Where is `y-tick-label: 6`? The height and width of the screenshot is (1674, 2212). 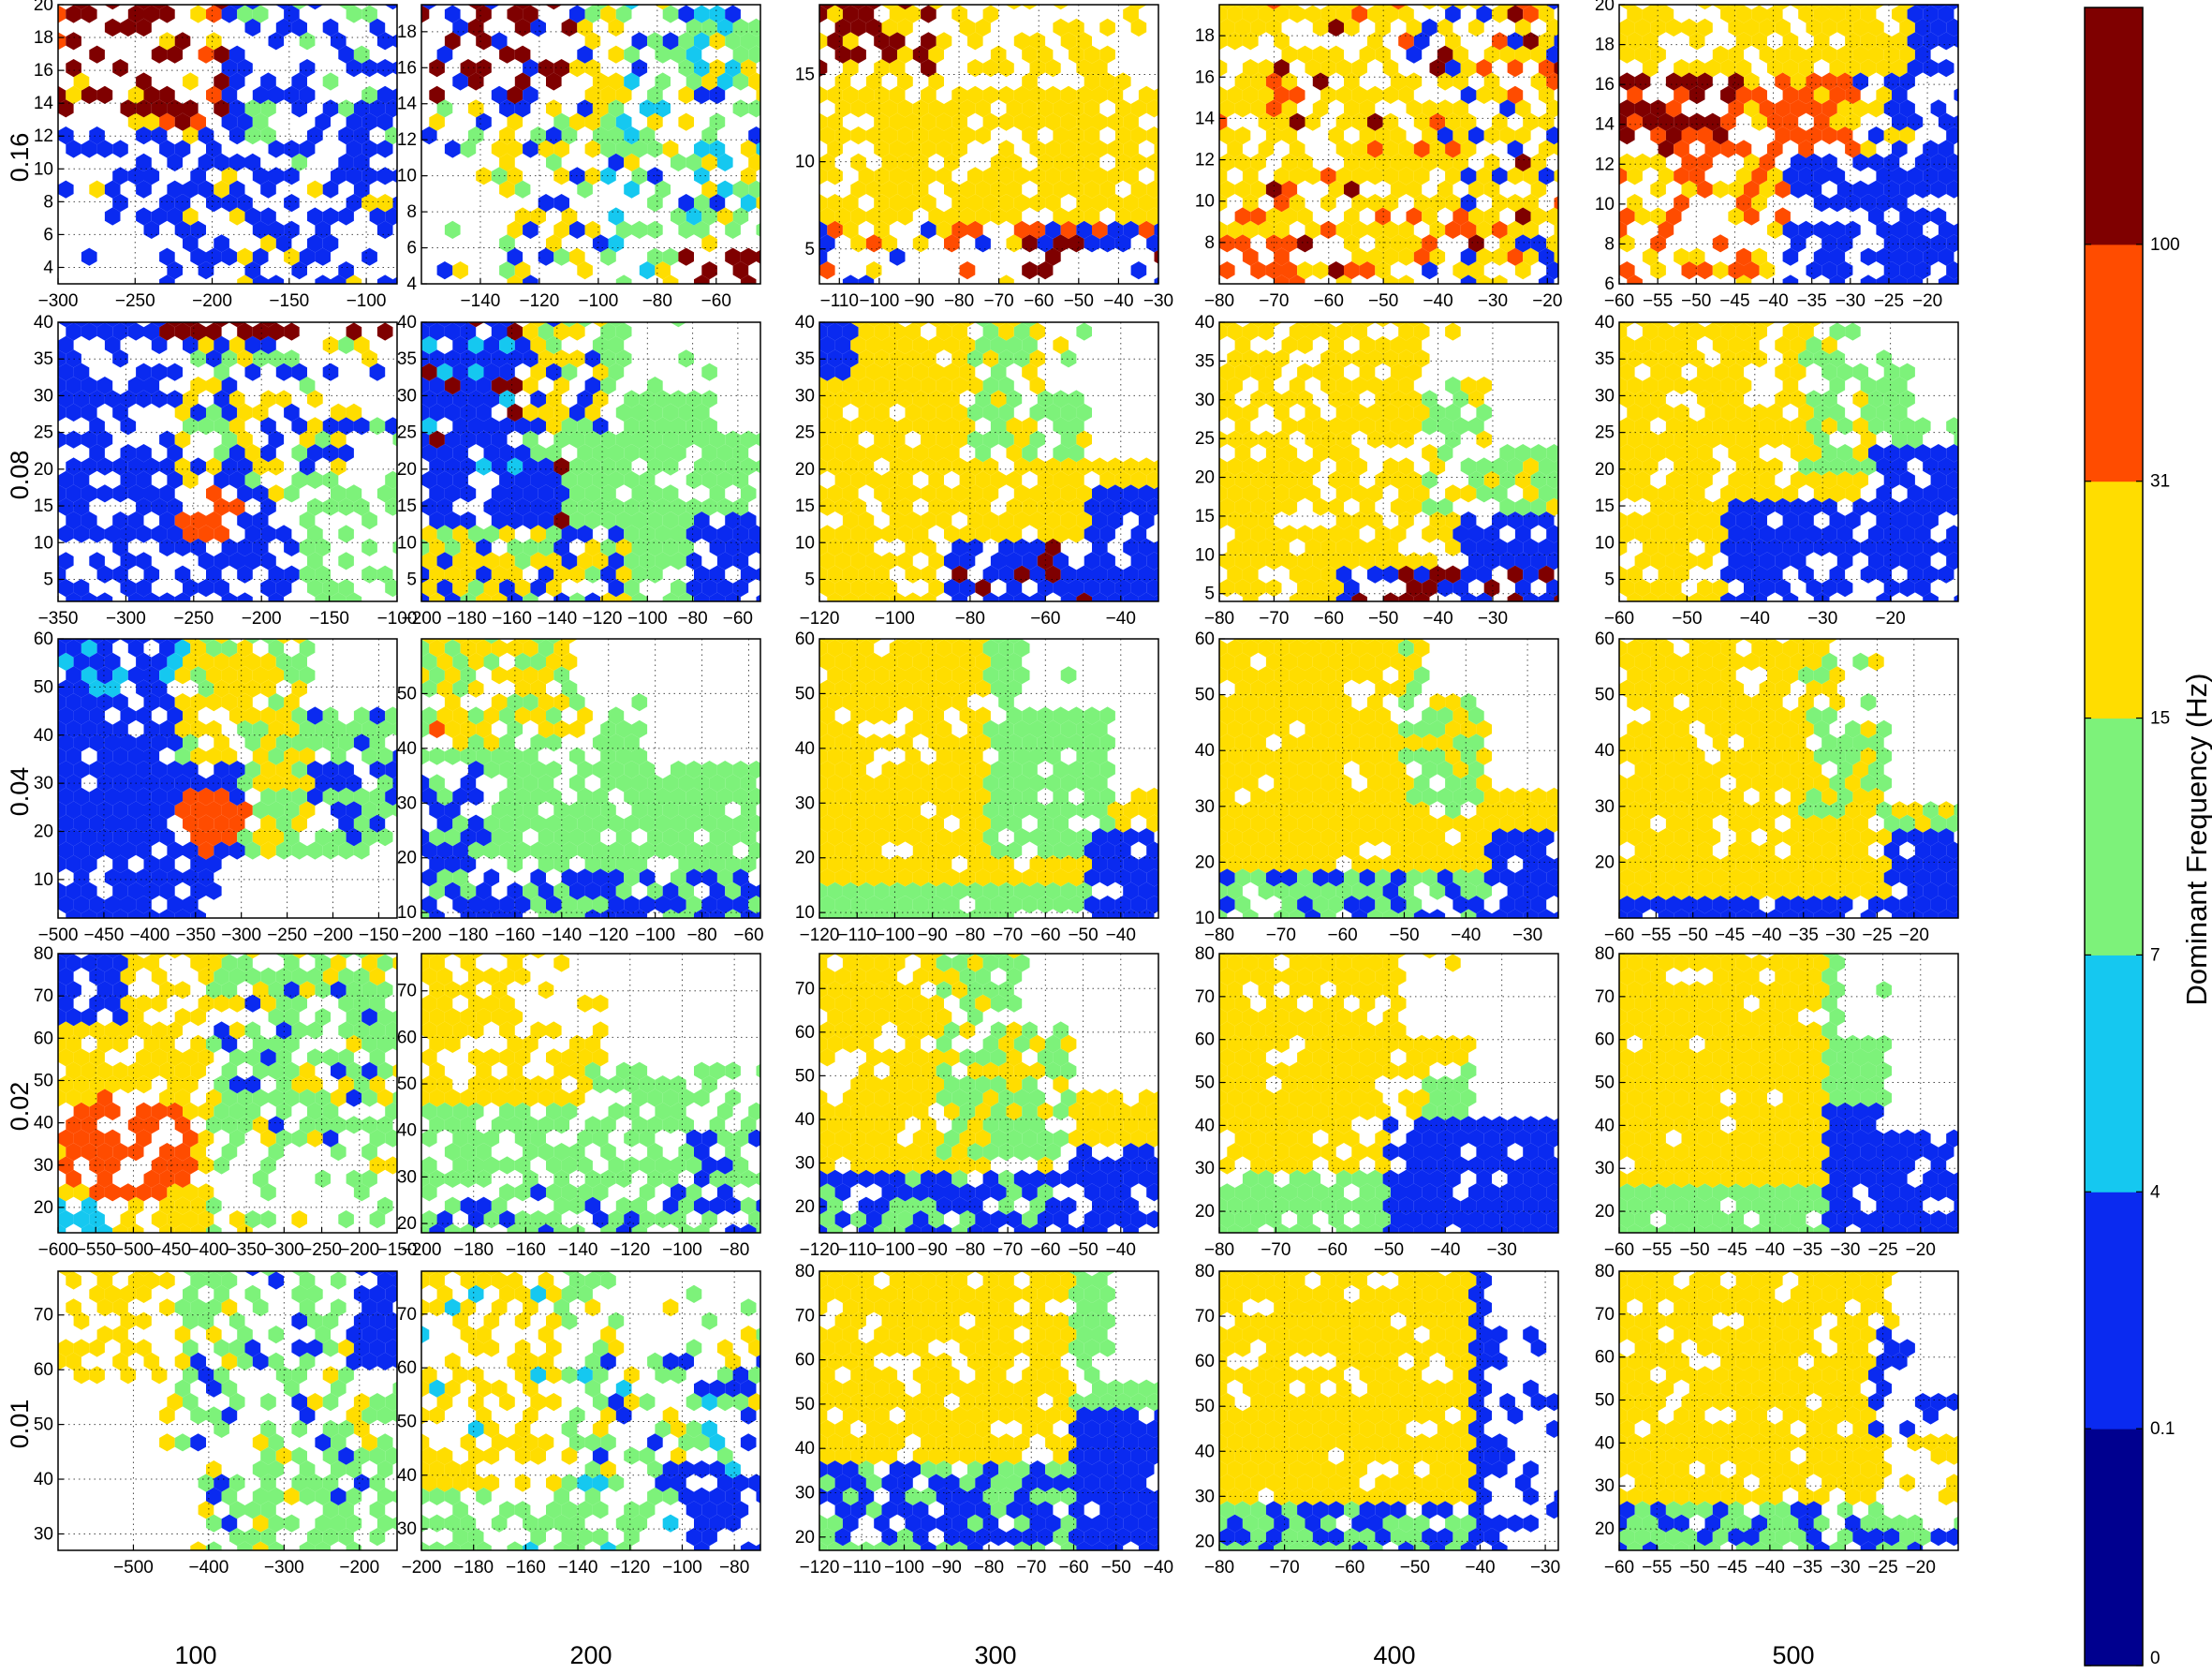
y-tick-label: 6 is located at coordinates (1610, 284).